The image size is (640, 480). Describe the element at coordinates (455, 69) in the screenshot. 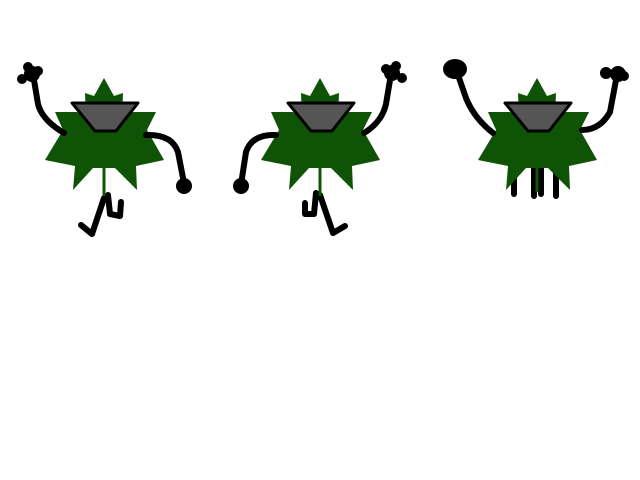

I see `left-raised-hand` at that location.